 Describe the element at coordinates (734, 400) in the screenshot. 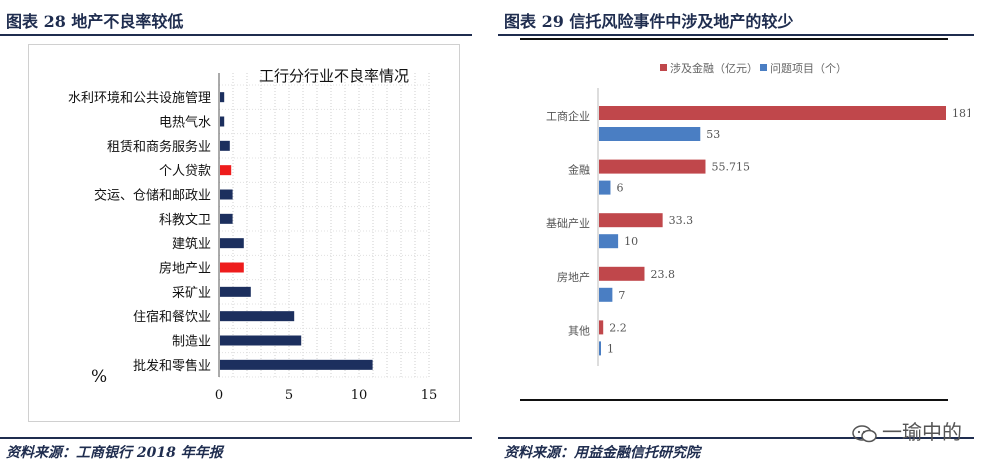

I see `chart-bottom-line` at that location.